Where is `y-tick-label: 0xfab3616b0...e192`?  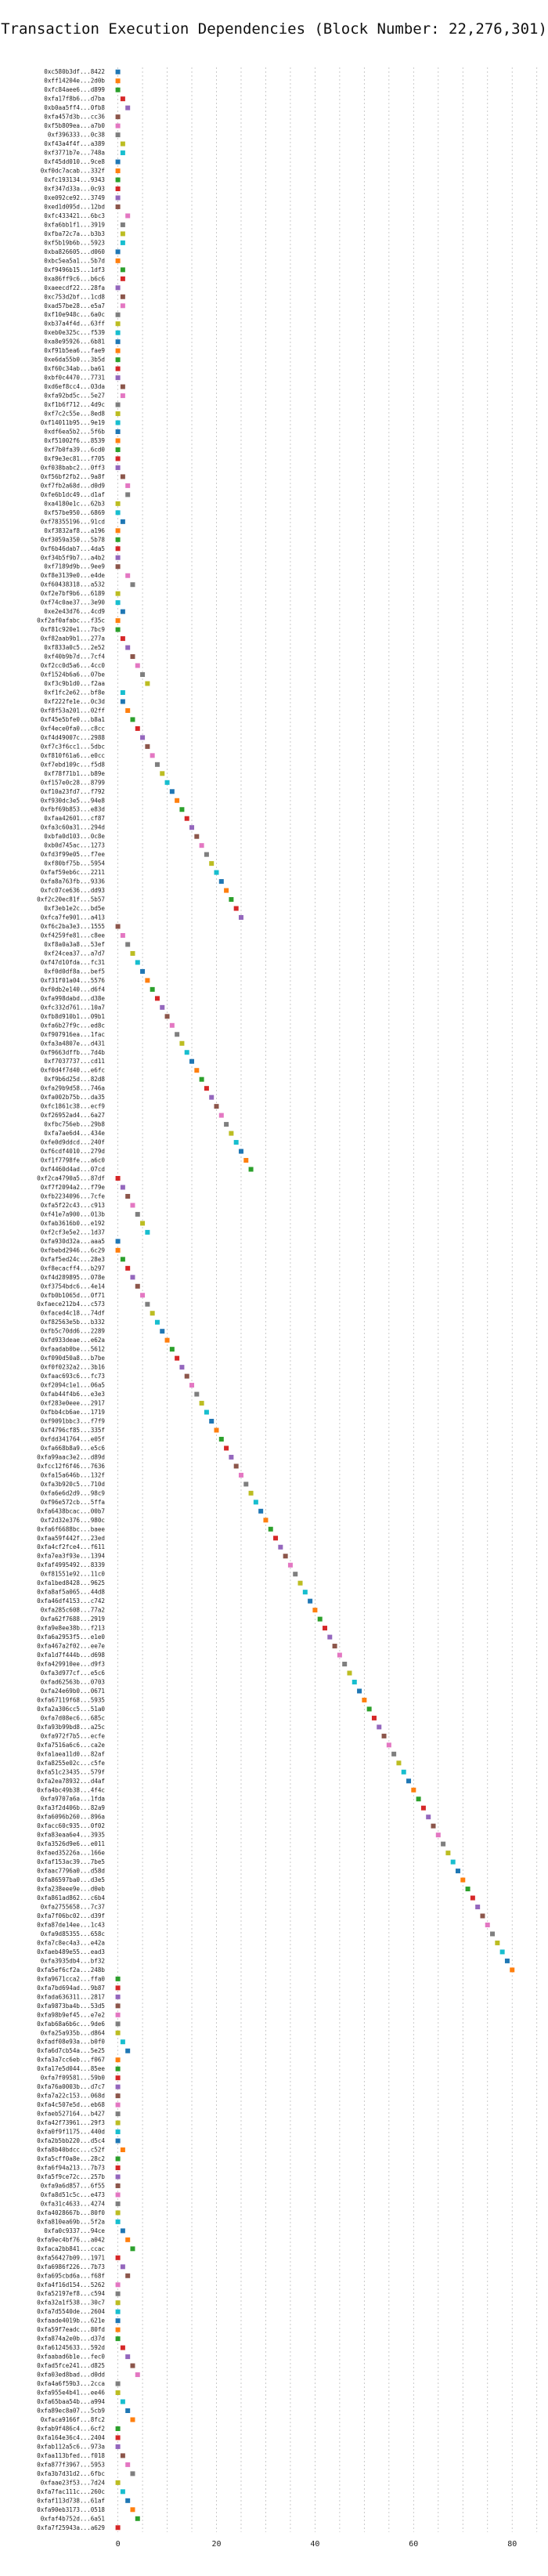
y-tick-label: 0xfab3616b0...e192 is located at coordinates (73, 1223).